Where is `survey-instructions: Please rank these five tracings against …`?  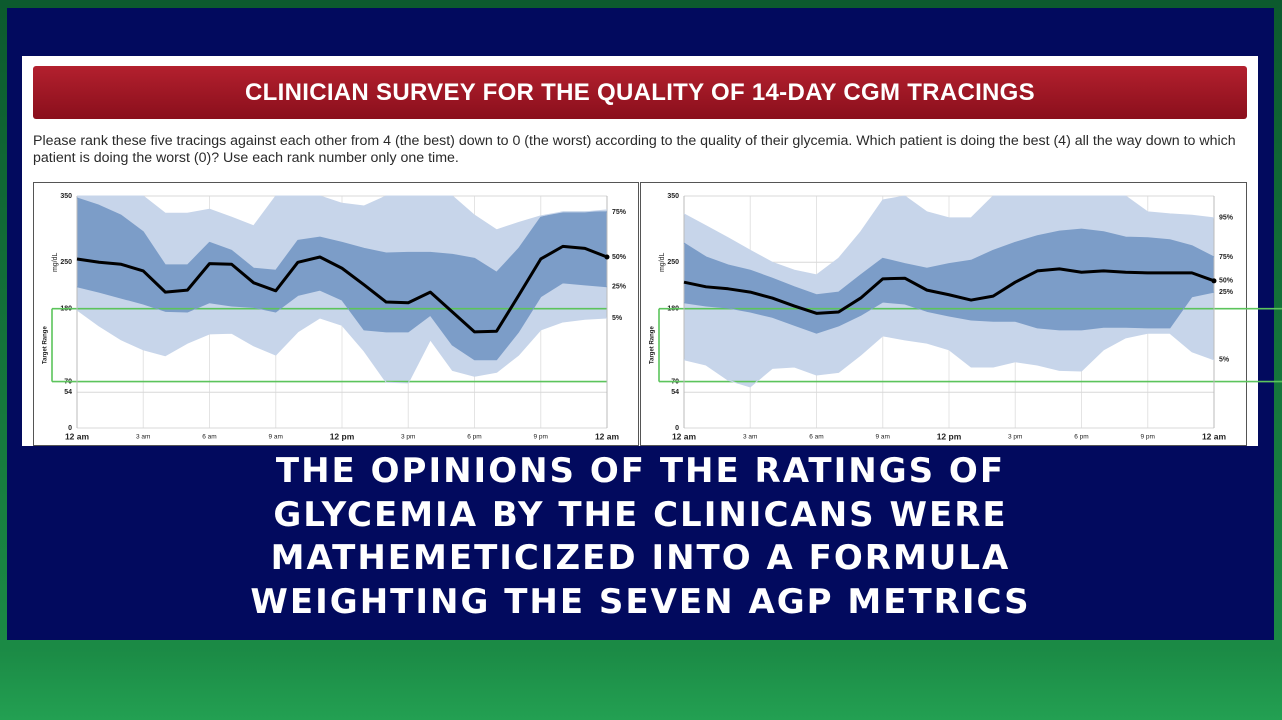
survey-instructions: Please rank these five tracings against … is located at coordinates (634, 149).